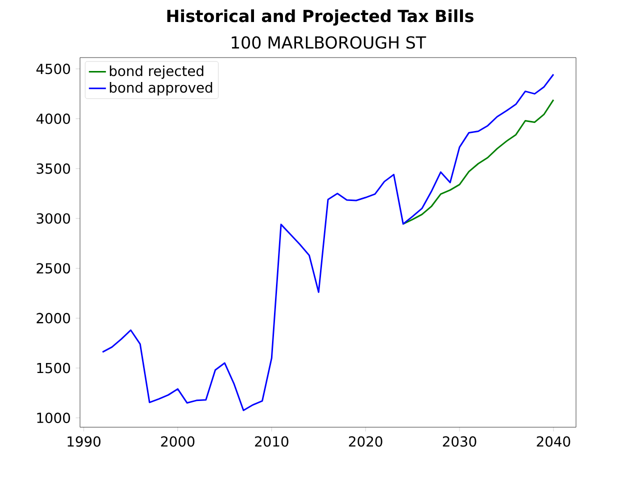  I want to click on x-tick-label: 2040, so click(553, 441).